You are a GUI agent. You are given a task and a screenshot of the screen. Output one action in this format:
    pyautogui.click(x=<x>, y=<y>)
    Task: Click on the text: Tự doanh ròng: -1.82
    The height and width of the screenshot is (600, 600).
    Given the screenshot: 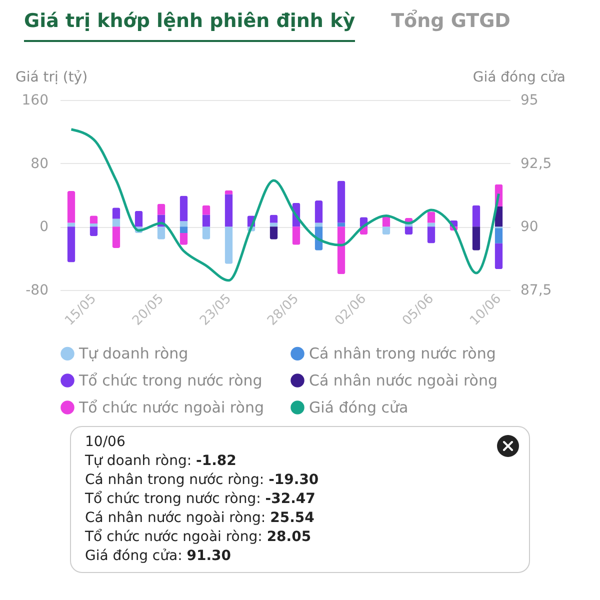 What is the action you would take?
    pyautogui.click(x=160, y=461)
    